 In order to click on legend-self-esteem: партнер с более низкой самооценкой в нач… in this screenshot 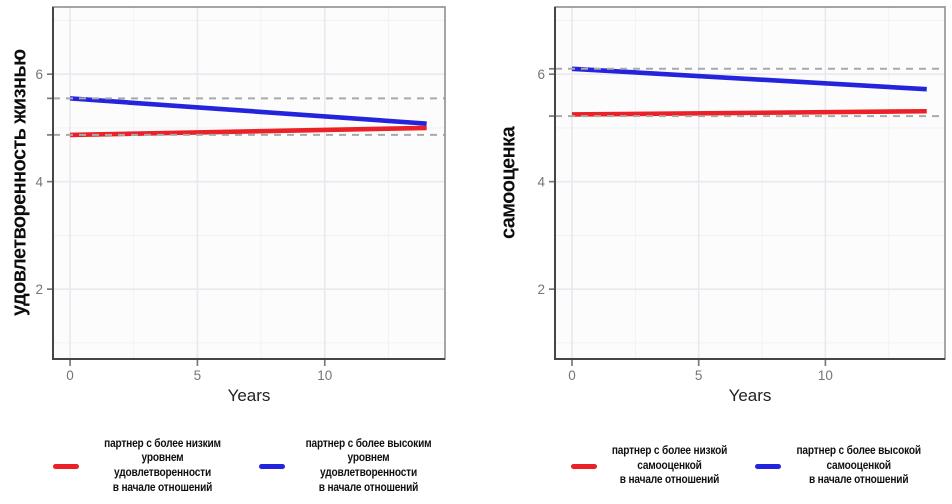, I will do `click(750, 466)`.